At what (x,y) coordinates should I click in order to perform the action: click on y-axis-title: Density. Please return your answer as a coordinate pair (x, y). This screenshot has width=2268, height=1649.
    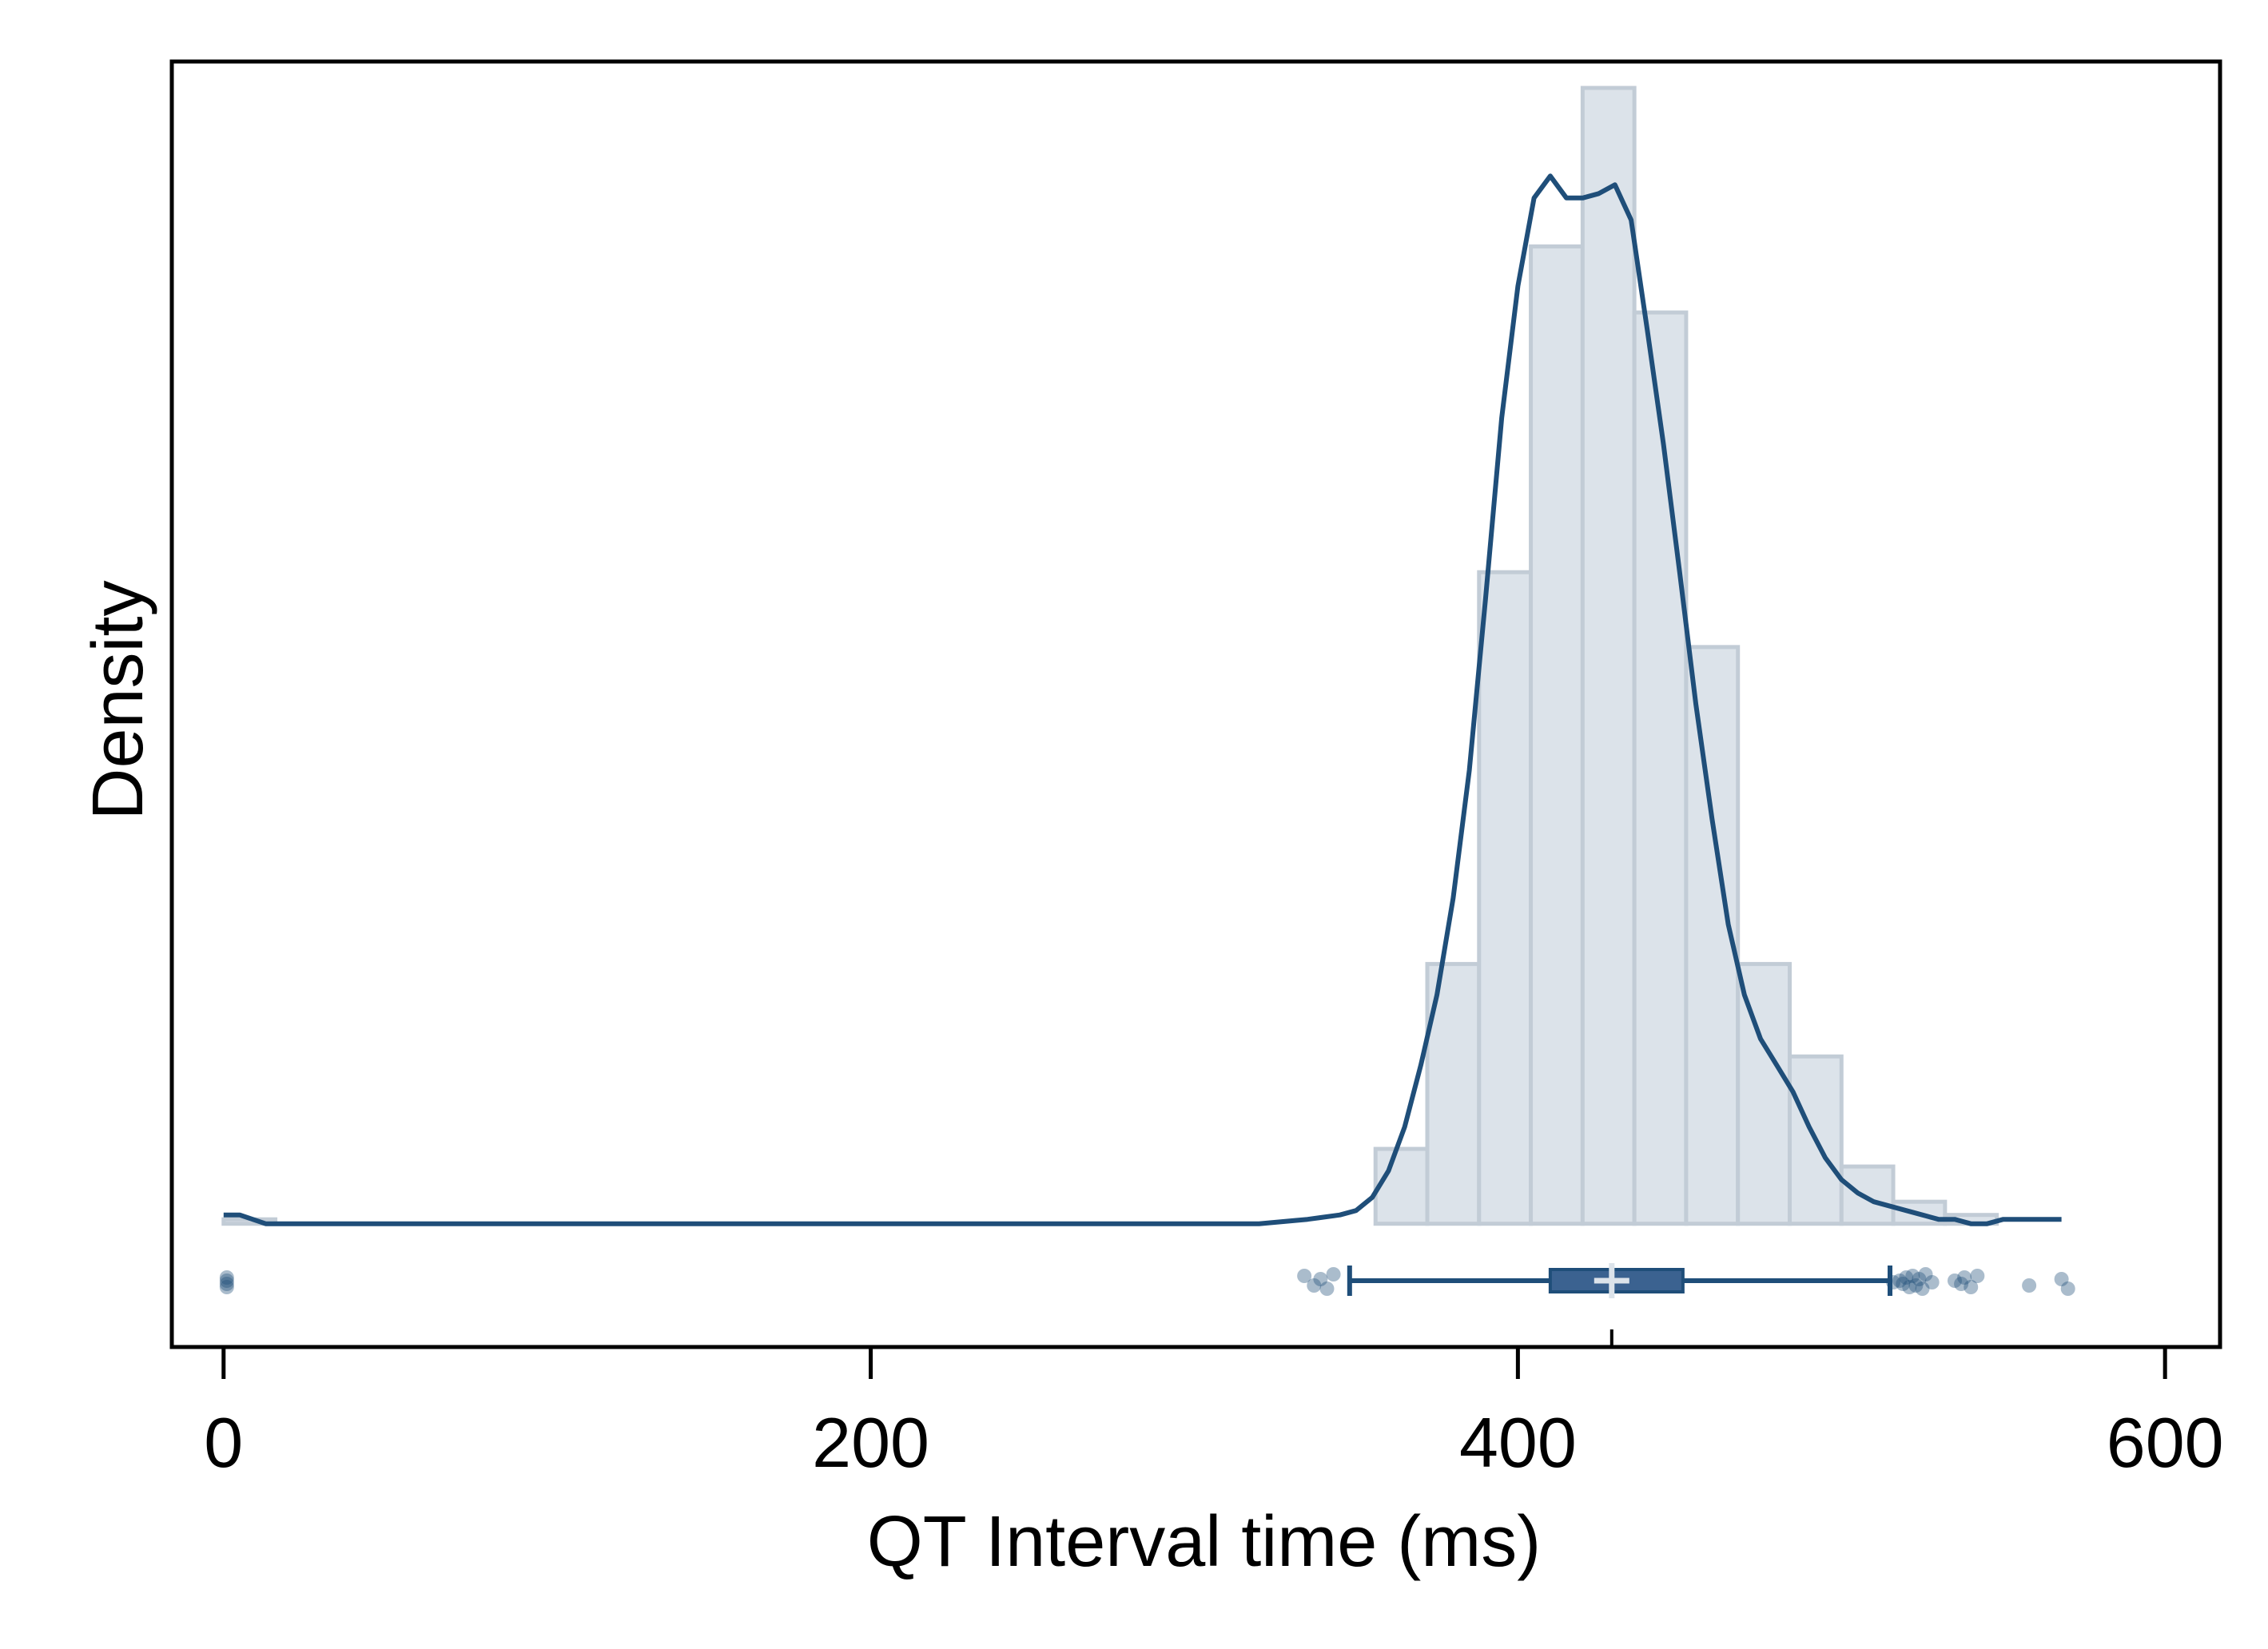
    Looking at the image, I should click on (118, 700).